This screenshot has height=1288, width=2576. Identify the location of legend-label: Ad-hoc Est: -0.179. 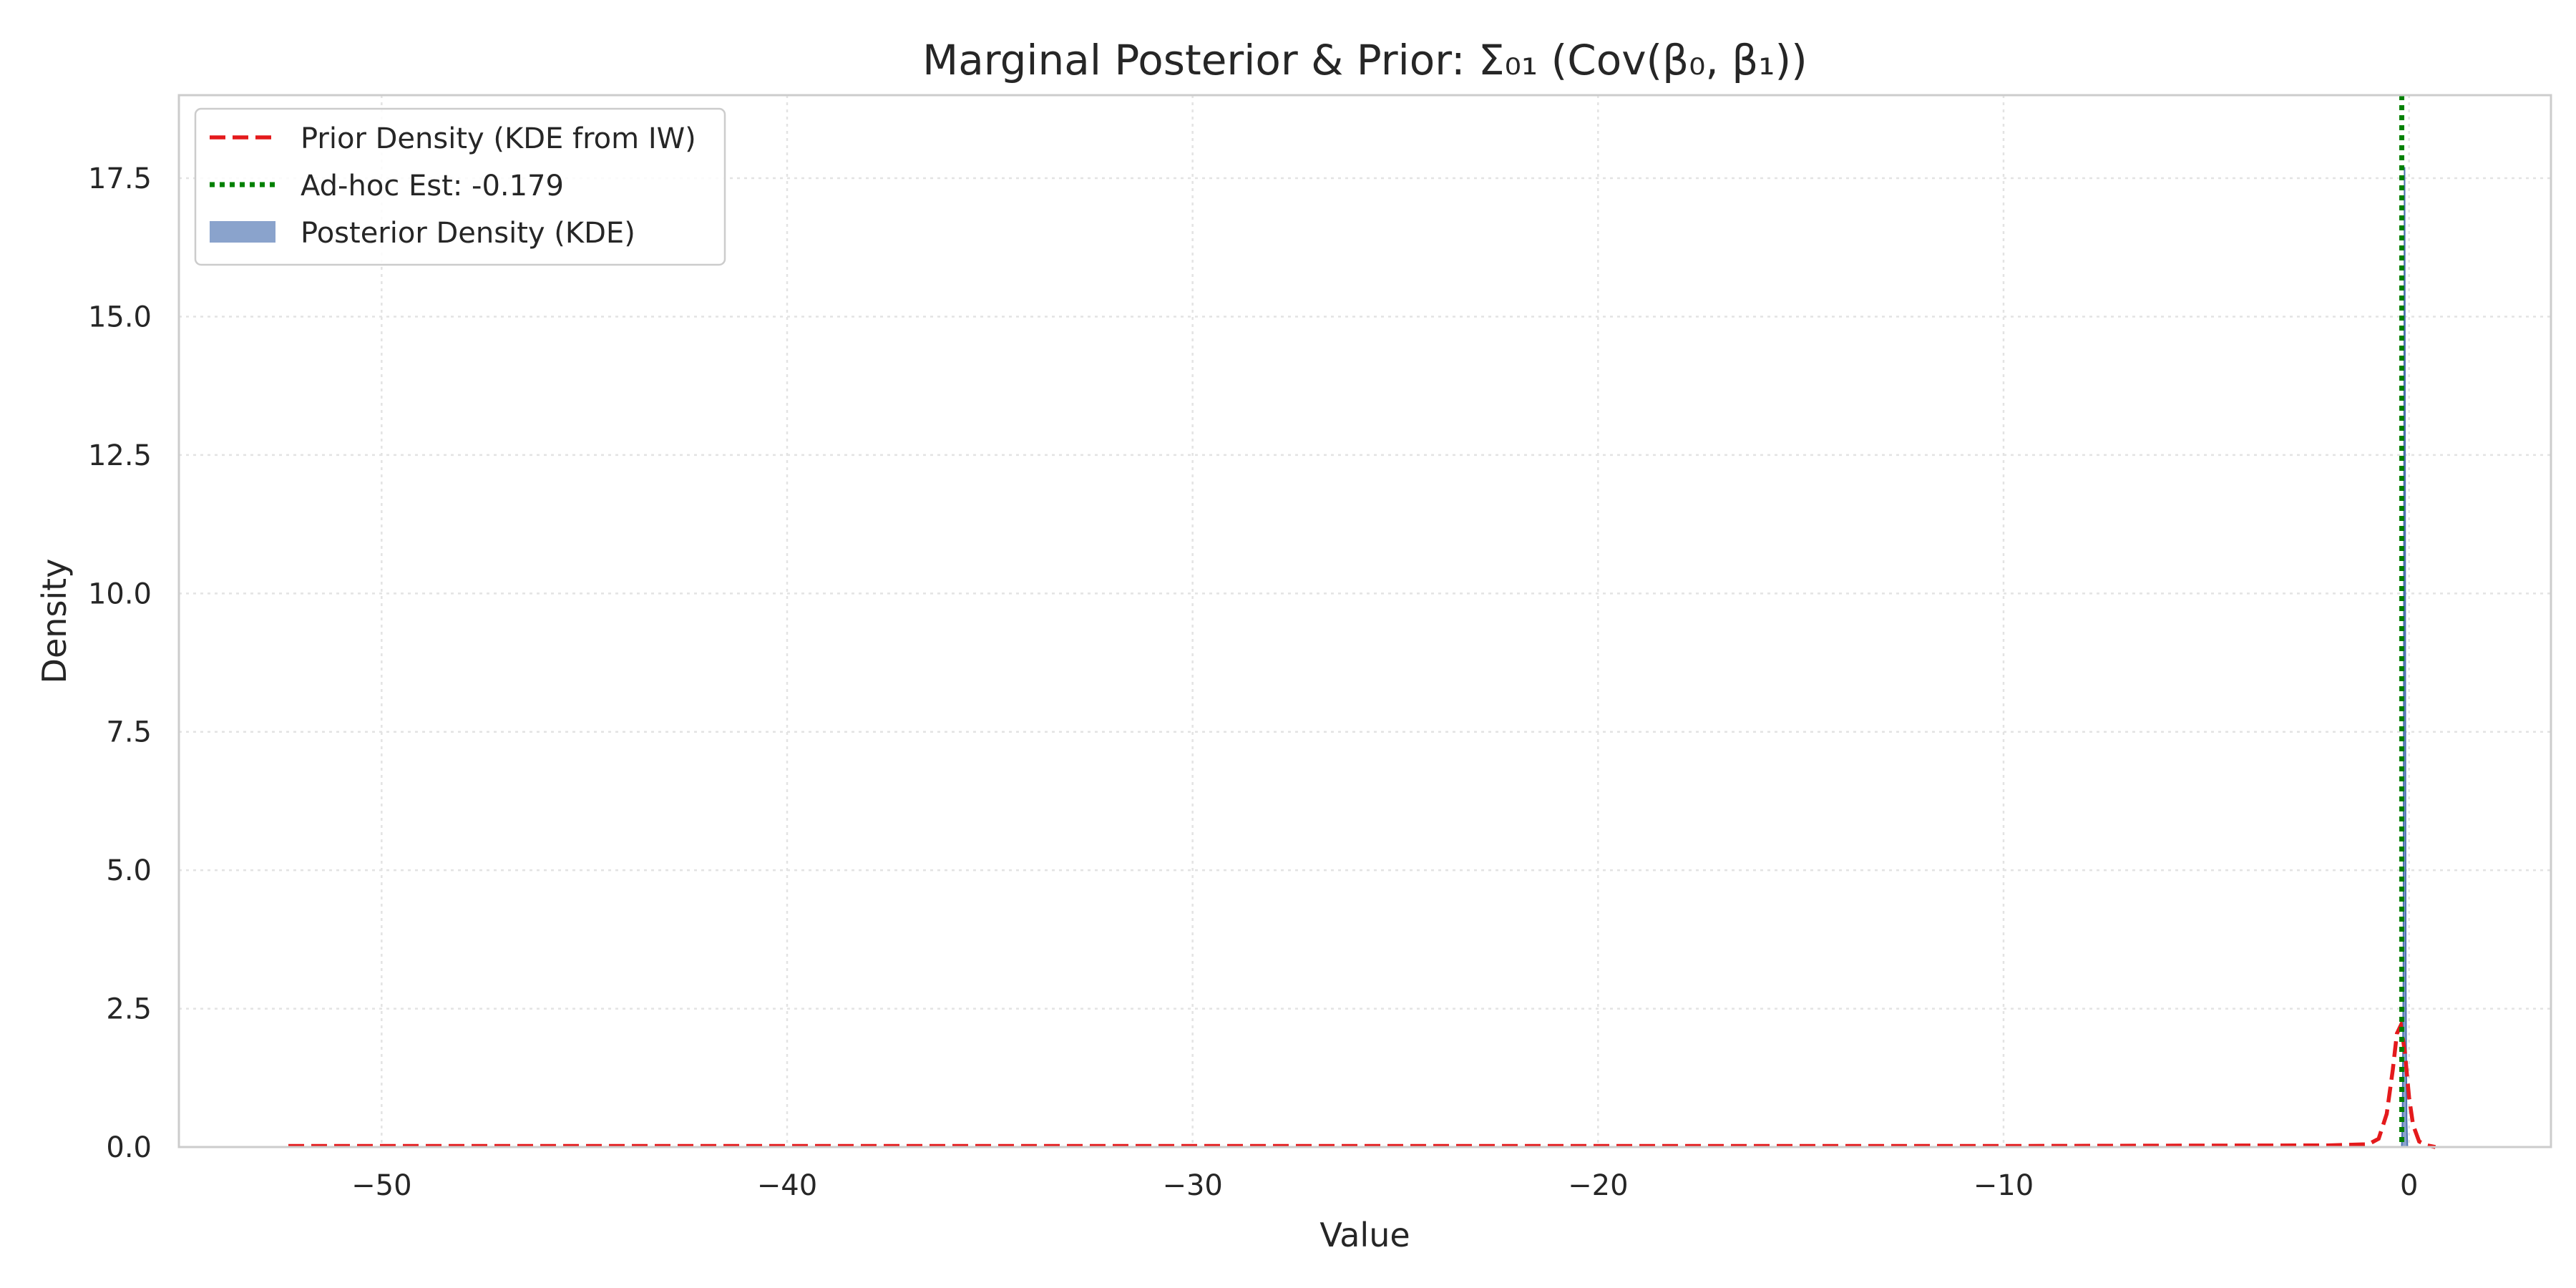
(432, 186).